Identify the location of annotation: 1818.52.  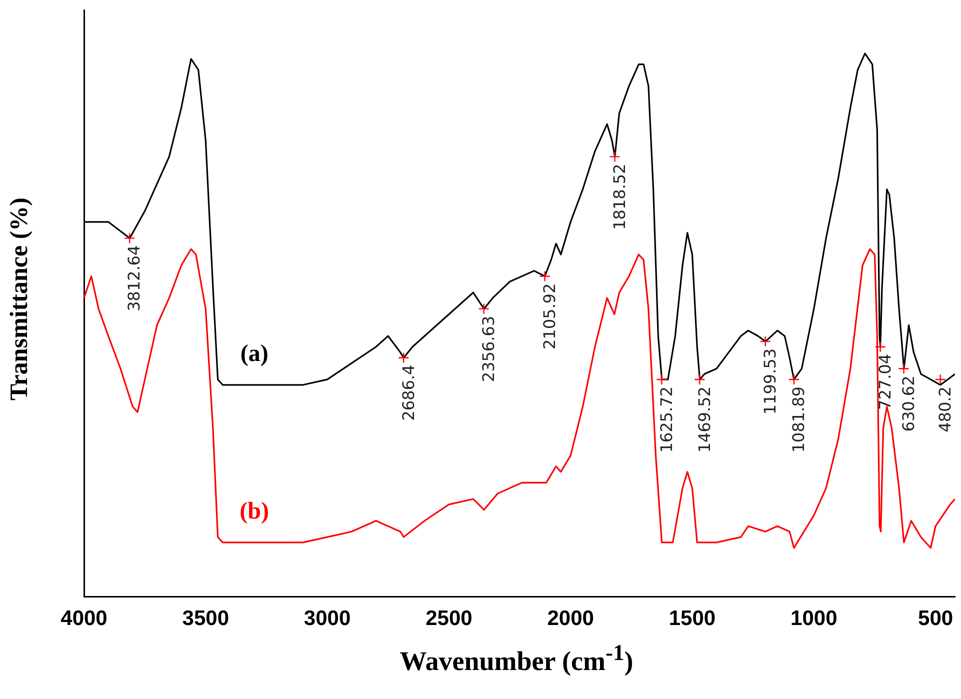
(619, 197).